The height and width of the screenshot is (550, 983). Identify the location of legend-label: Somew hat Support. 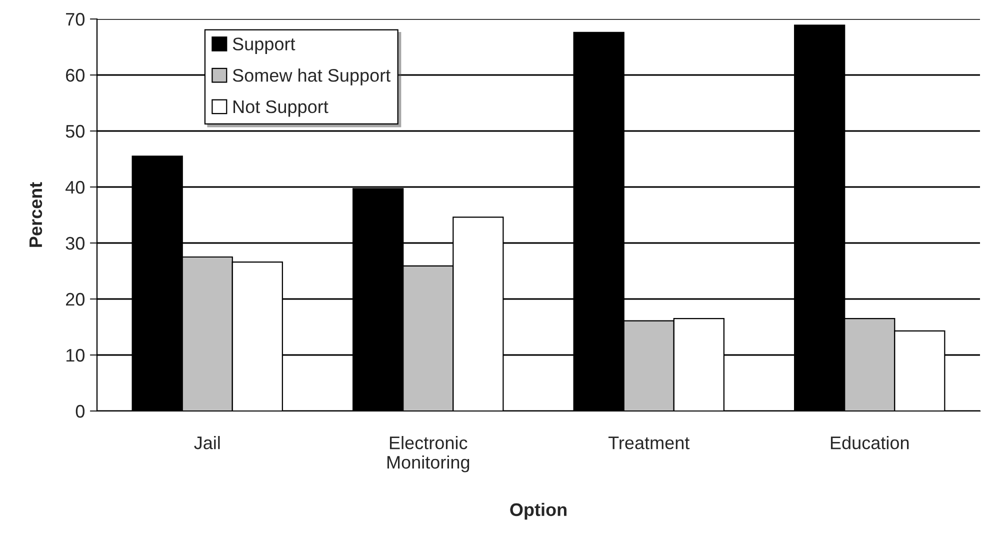
(311, 77).